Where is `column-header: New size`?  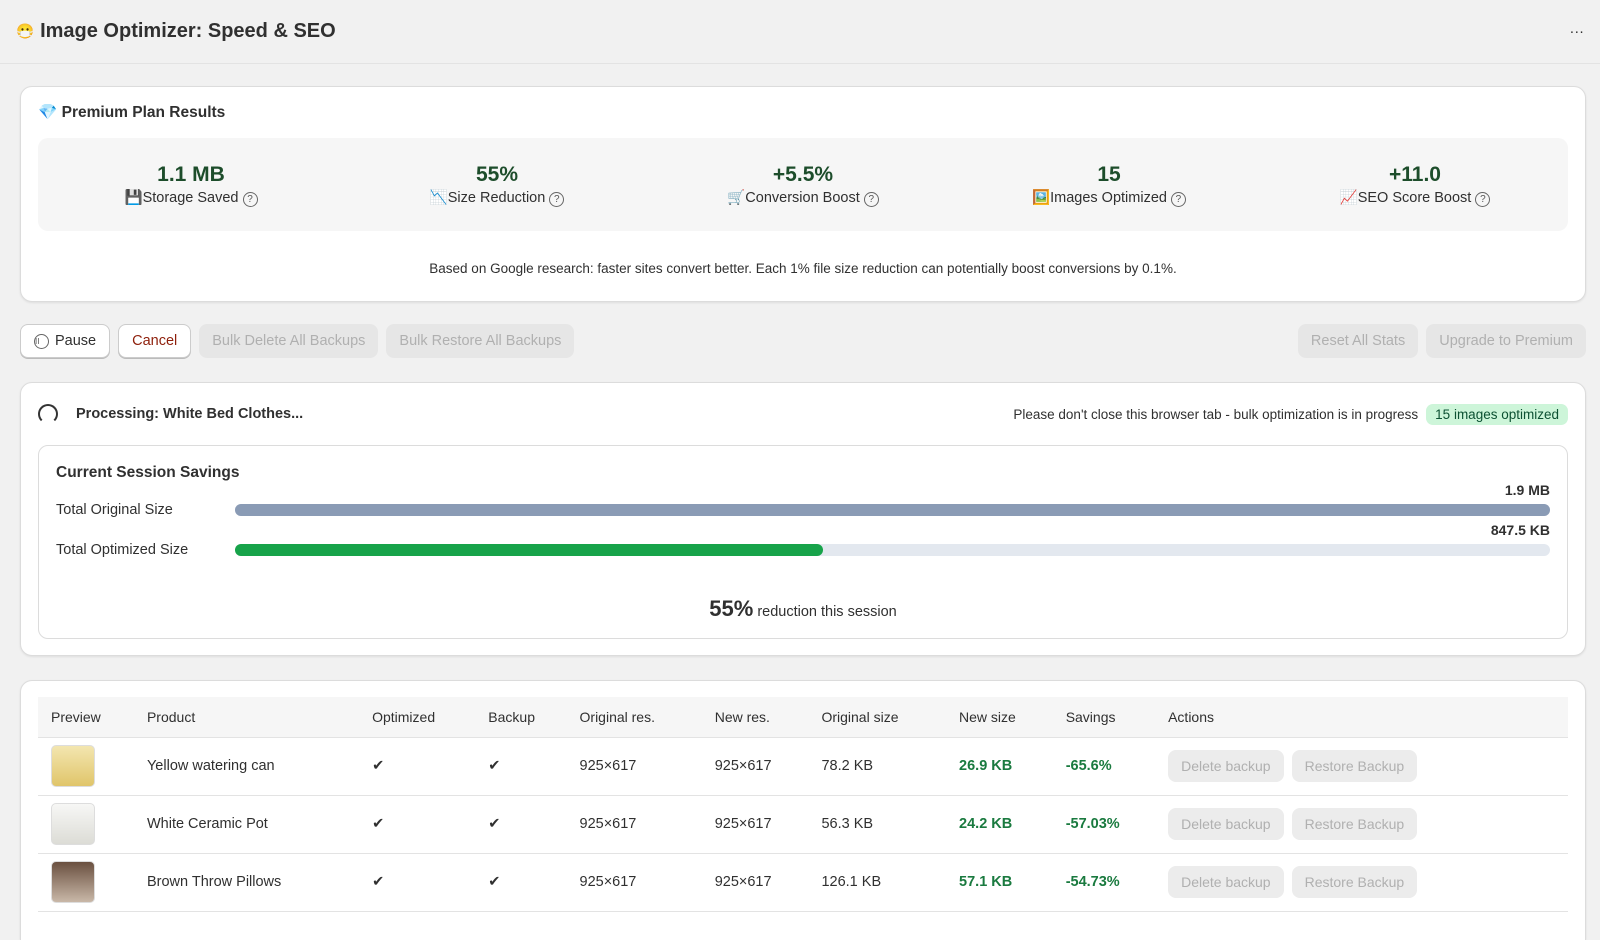
column-header: New size is located at coordinates (999, 717).